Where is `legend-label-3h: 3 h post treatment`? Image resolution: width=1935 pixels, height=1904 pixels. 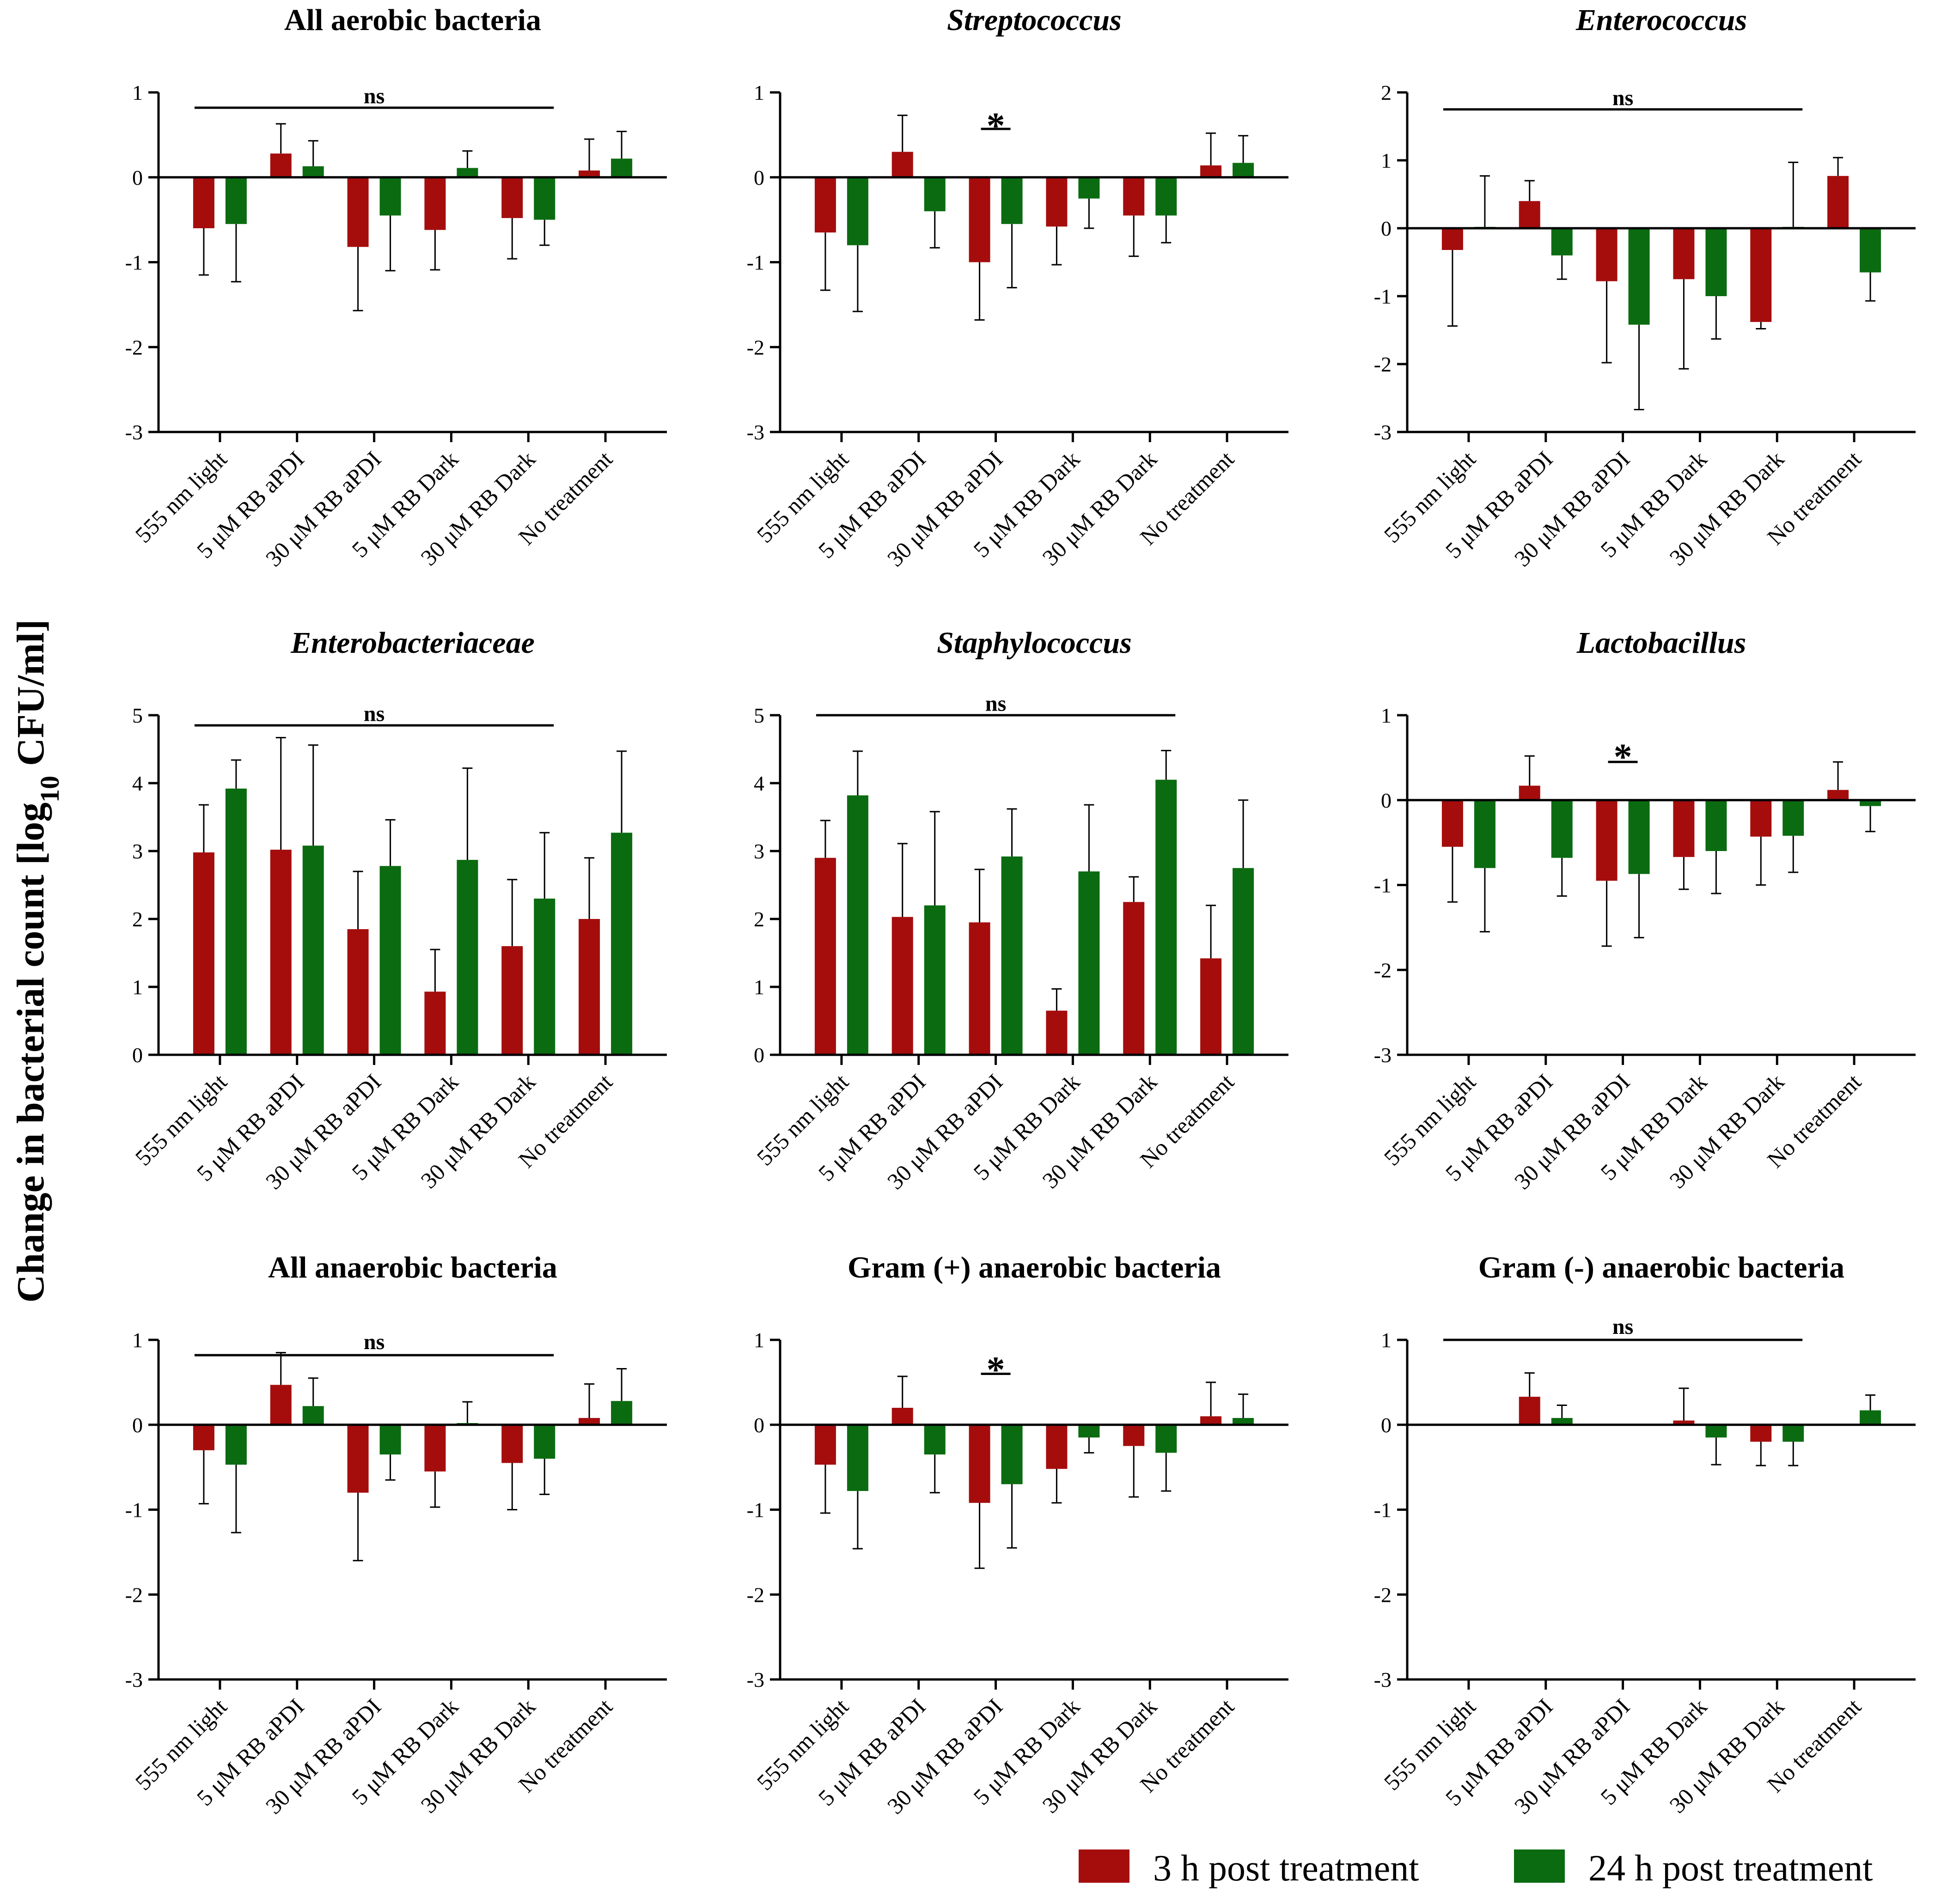
legend-label-3h: 3 h post treatment is located at coordinates (1286, 1869).